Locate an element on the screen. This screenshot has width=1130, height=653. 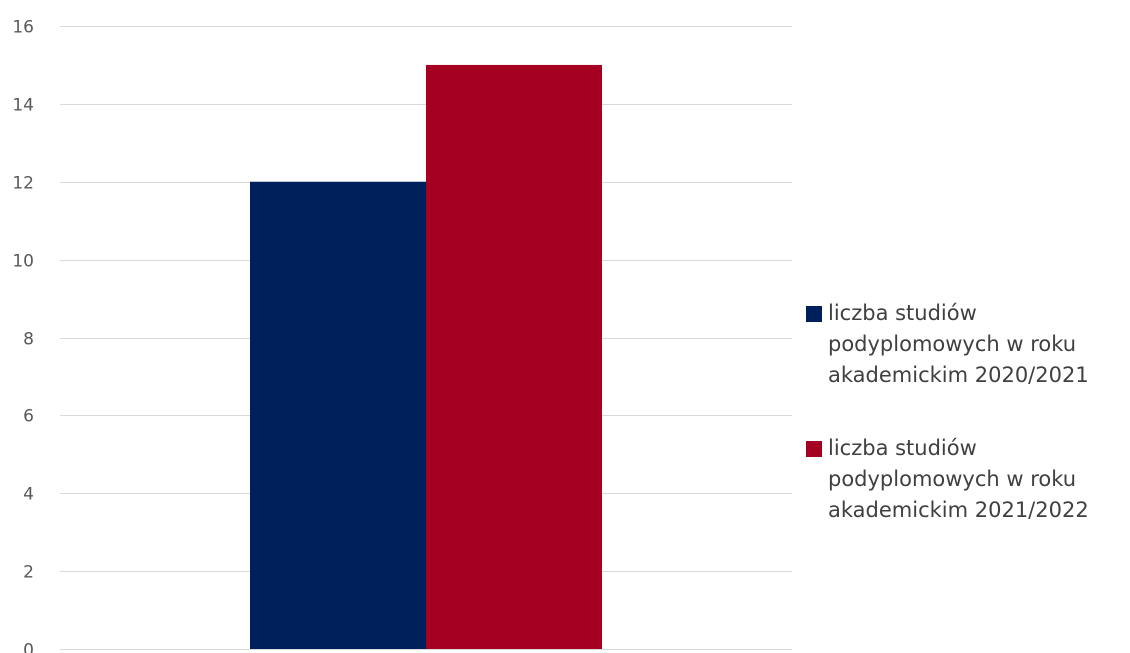
y-tick-label-12: 12 is located at coordinates (23, 184).